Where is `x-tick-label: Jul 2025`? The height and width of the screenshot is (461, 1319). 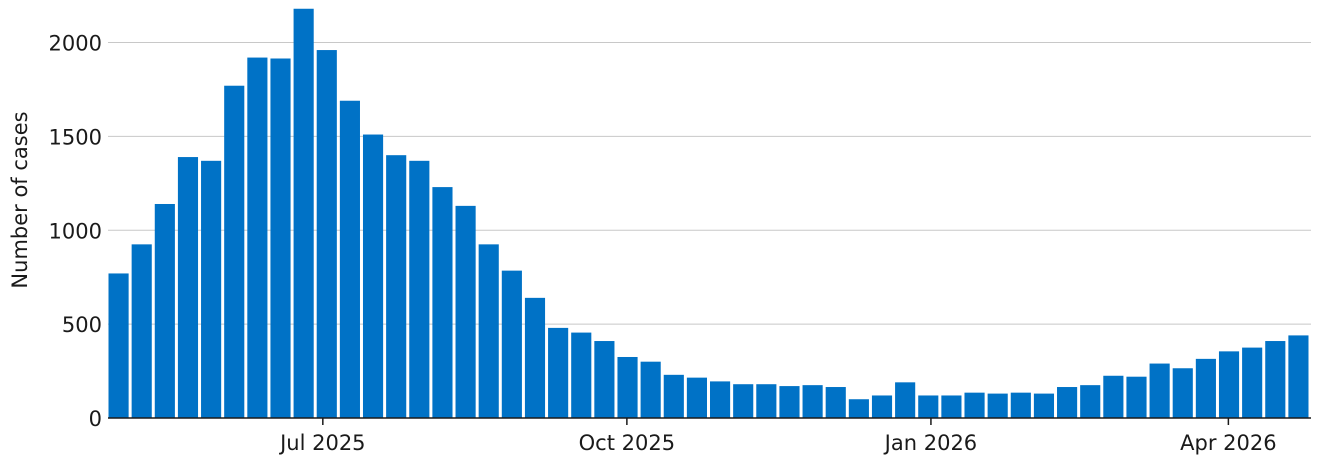
x-tick-label: Jul 2025 is located at coordinates (321, 443).